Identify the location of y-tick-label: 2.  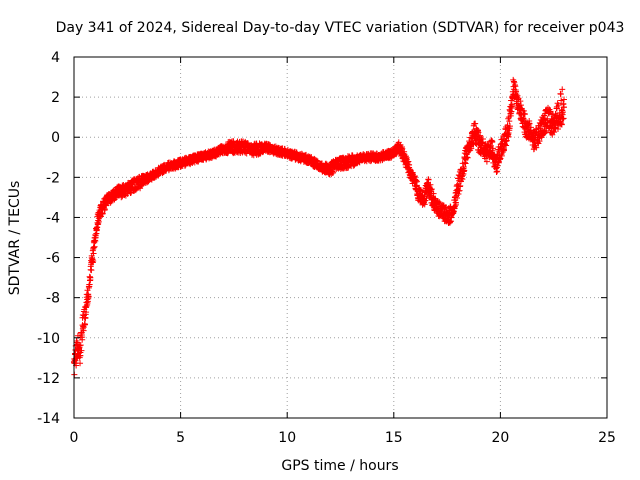
(55, 98).